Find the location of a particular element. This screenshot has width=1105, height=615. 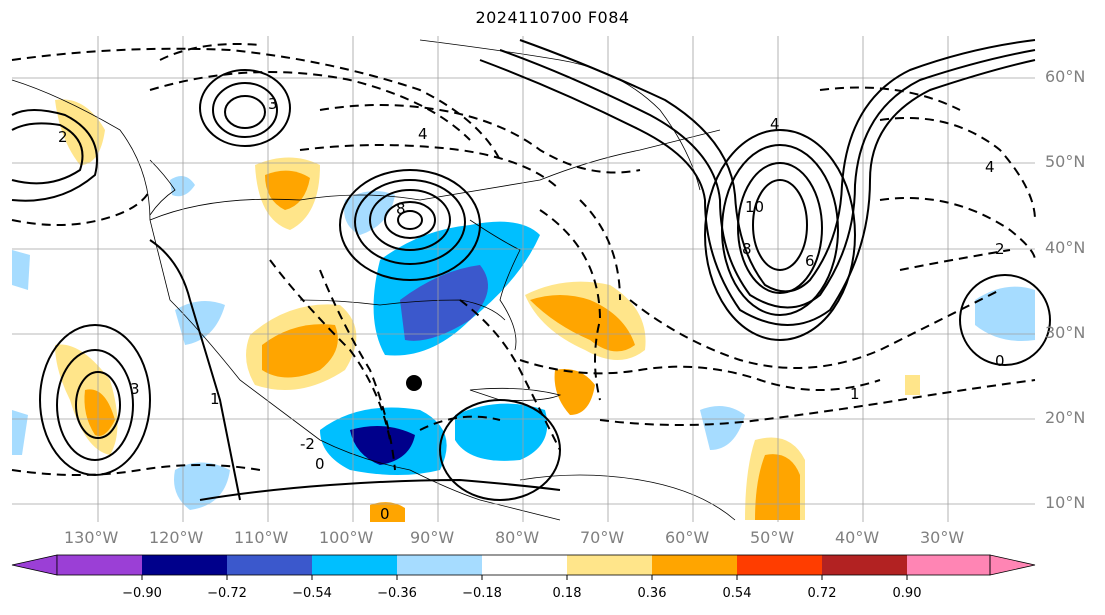

contour-zero-s is located at coordinates (380, 489).